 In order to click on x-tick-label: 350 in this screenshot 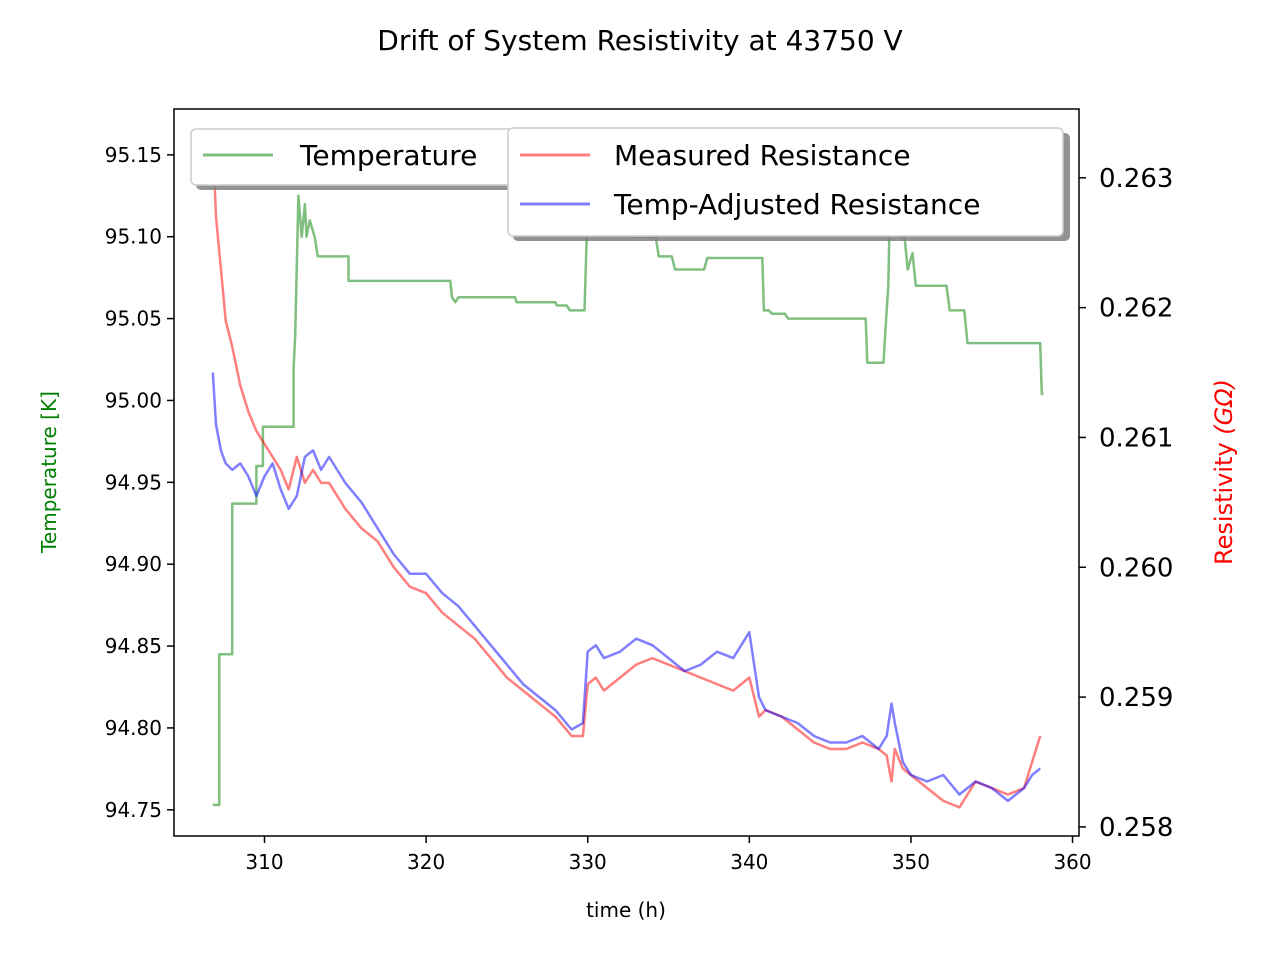, I will do `click(911, 862)`.